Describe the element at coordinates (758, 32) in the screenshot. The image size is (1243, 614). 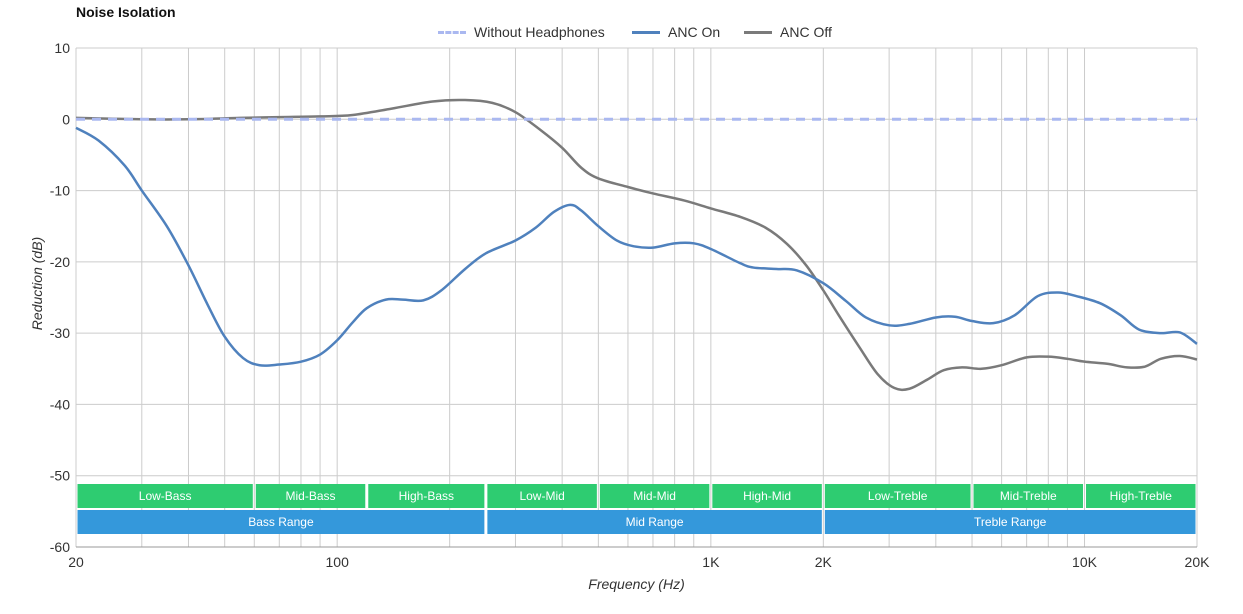
I see `legend-swatch-gray` at that location.